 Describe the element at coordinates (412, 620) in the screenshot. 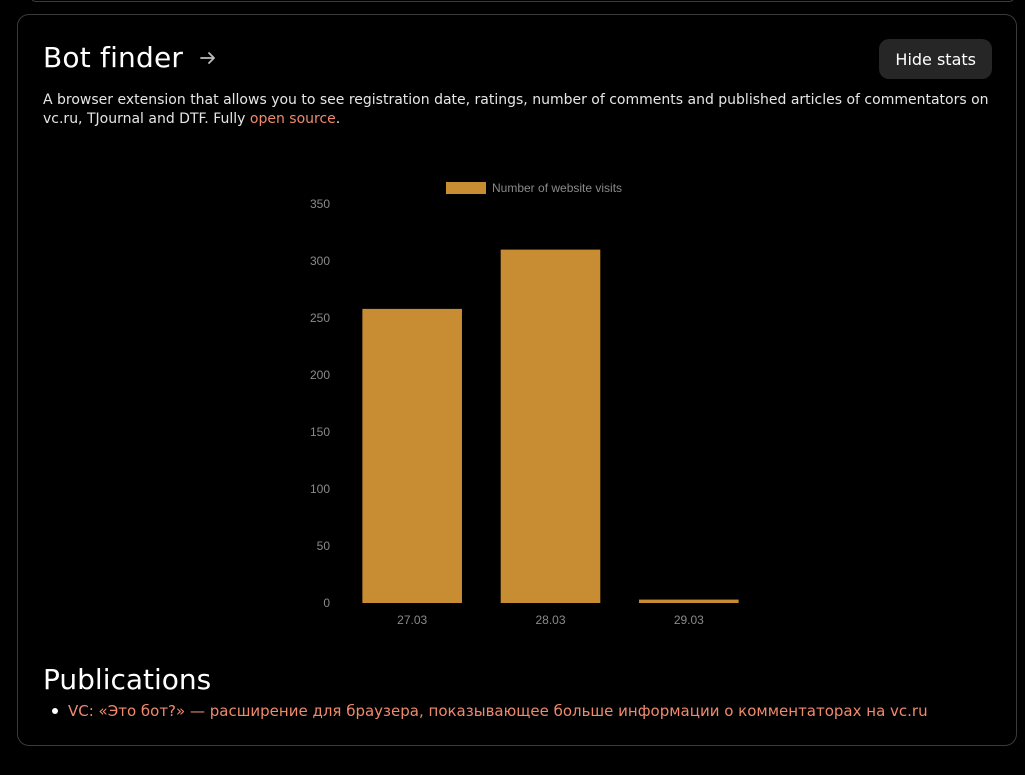

I see `x-tick-label: 27.03` at that location.